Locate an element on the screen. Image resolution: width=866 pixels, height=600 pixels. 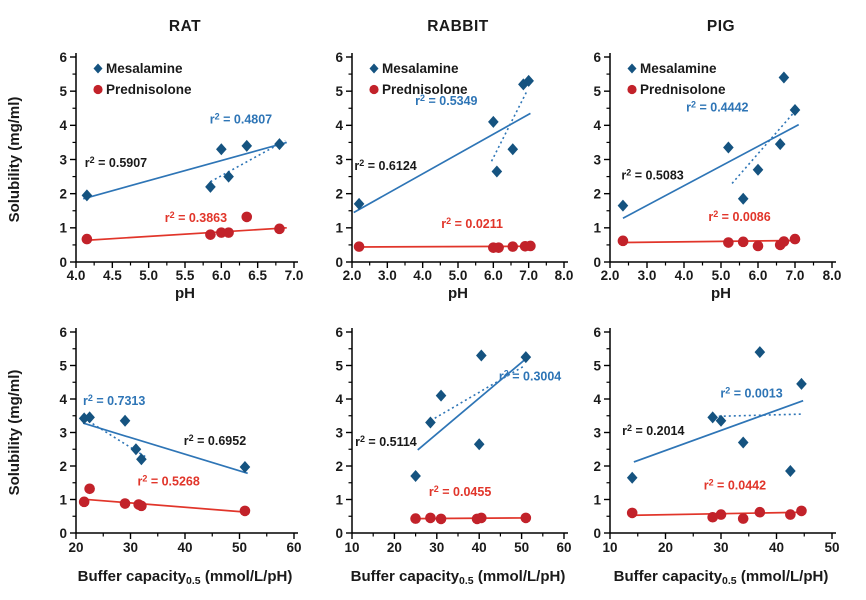
r2-label: r2 = 0.0211 is located at coordinates (472, 223).